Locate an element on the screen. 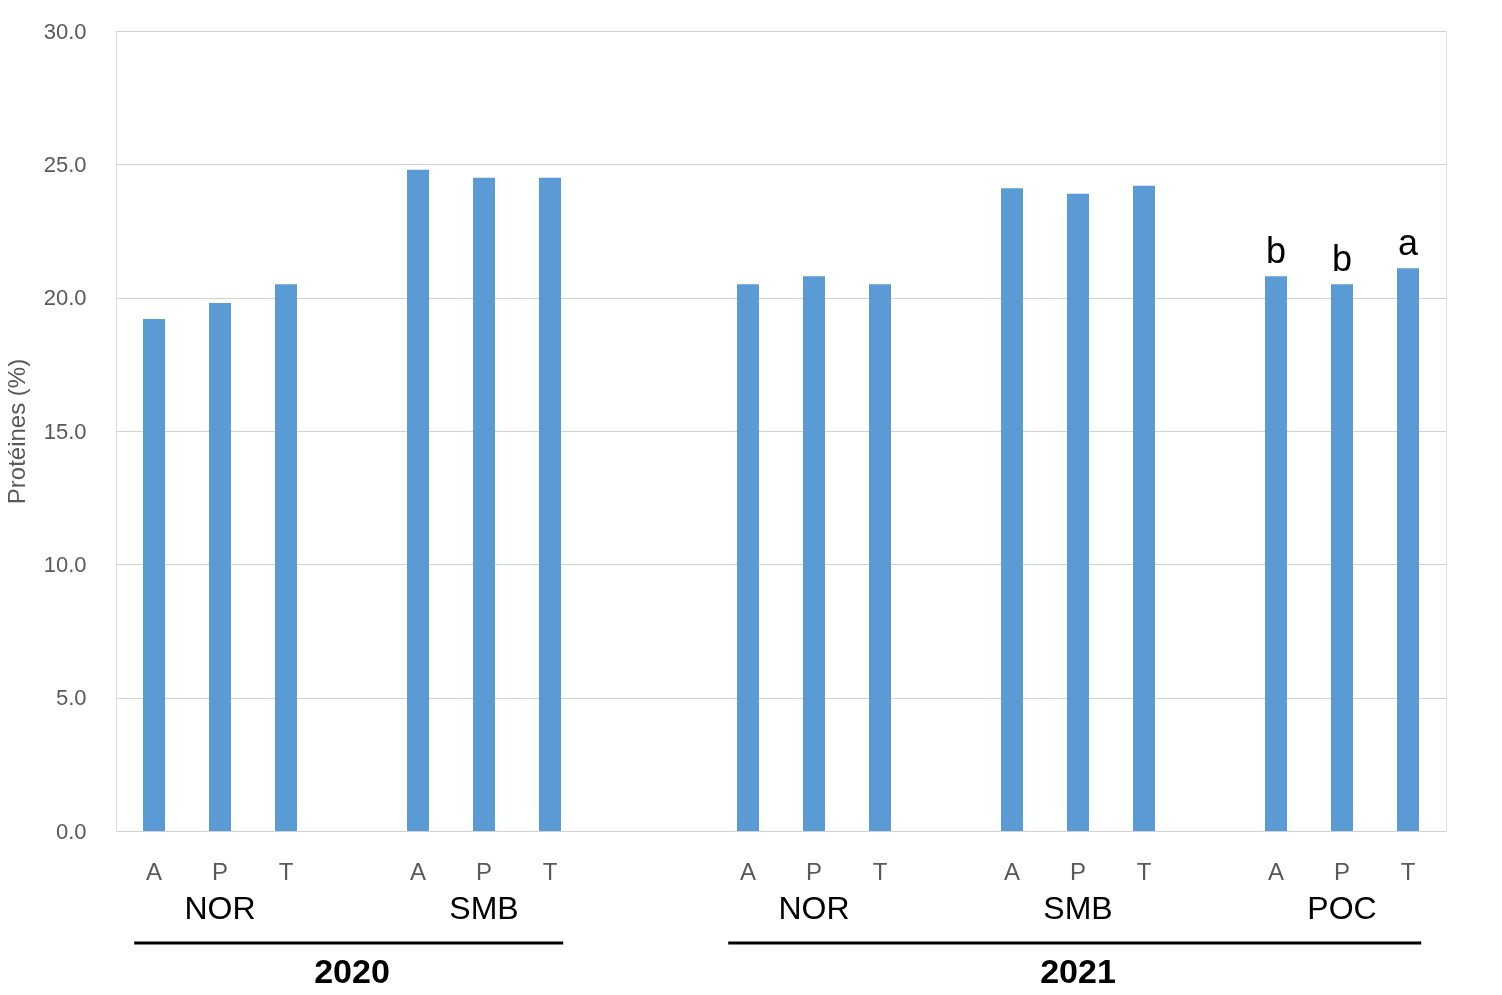 Image resolution: width=1502 pixels, height=995 pixels. y-tick-label: 10.0 is located at coordinates (65, 564).